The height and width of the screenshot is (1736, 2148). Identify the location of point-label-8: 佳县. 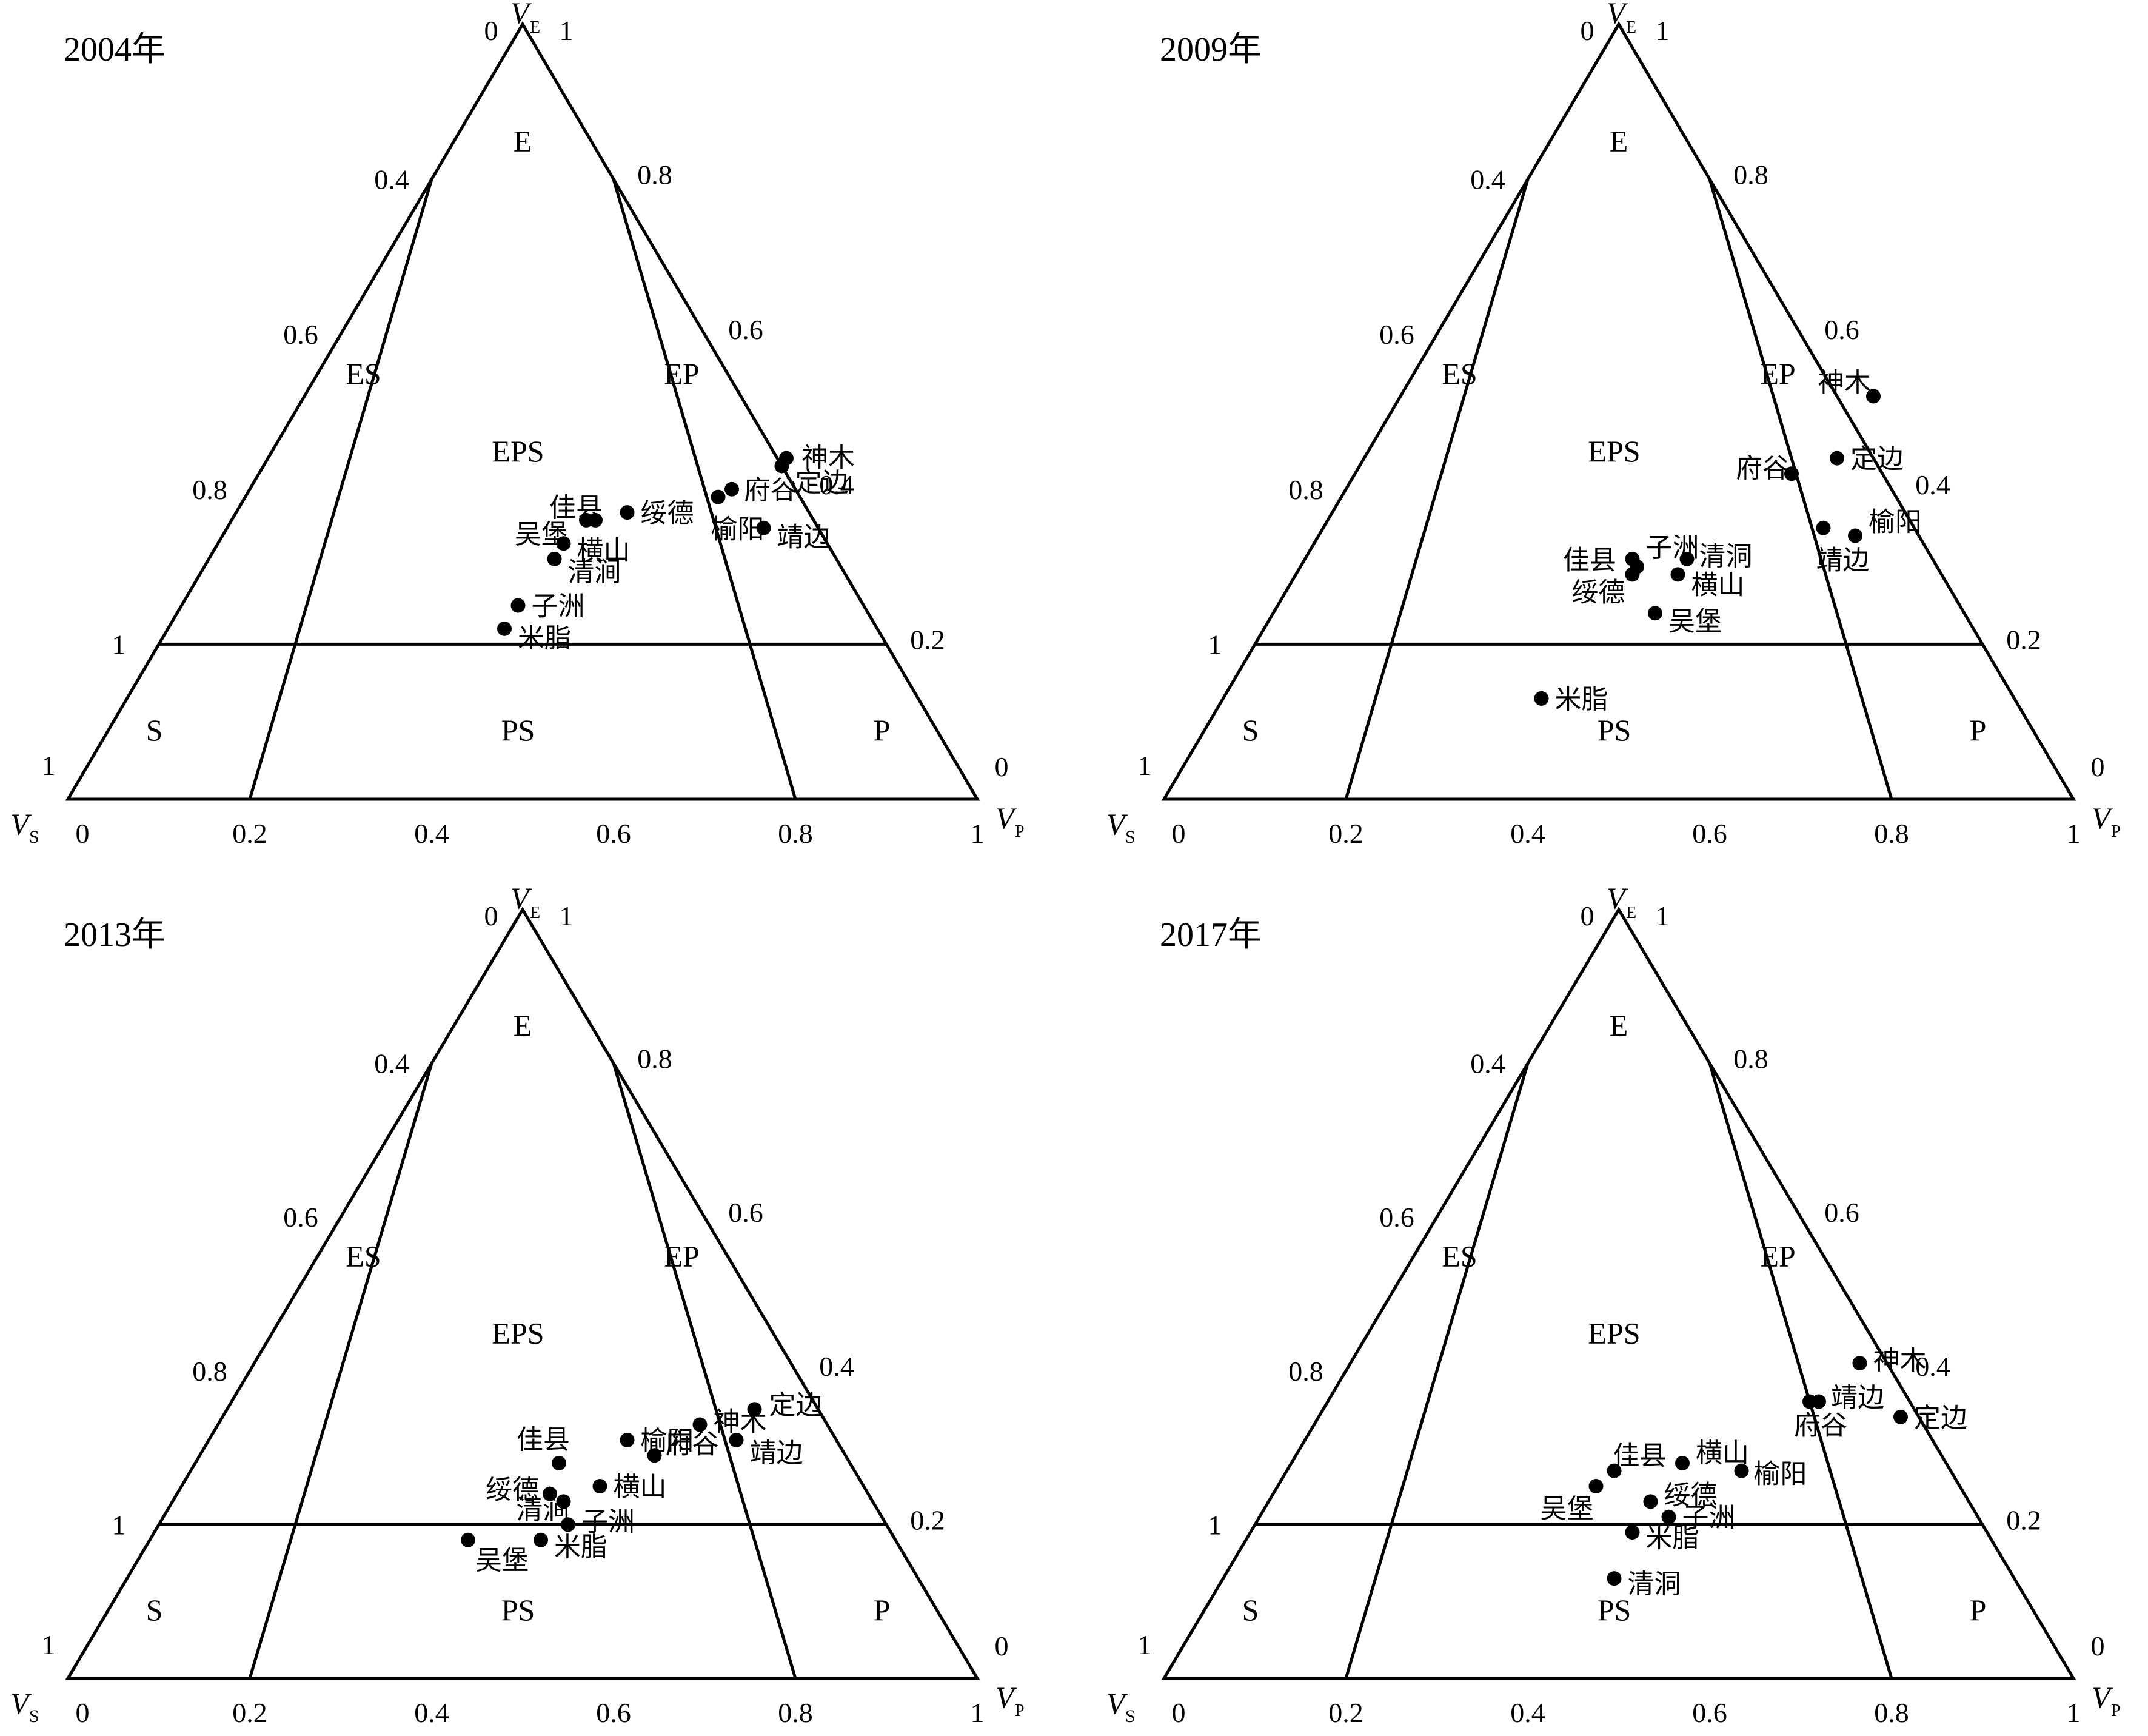
(1589, 560).